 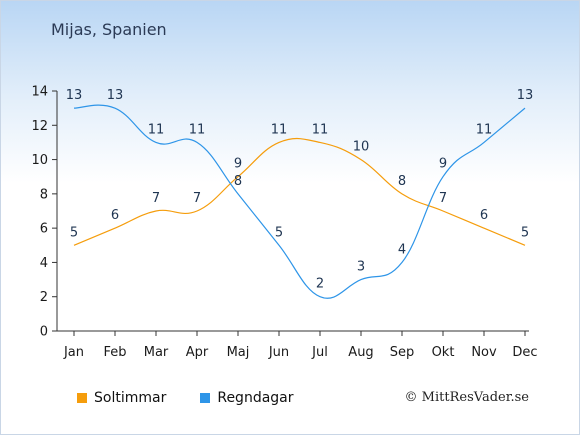 I want to click on y-tick-label: 6, so click(x=44, y=229).